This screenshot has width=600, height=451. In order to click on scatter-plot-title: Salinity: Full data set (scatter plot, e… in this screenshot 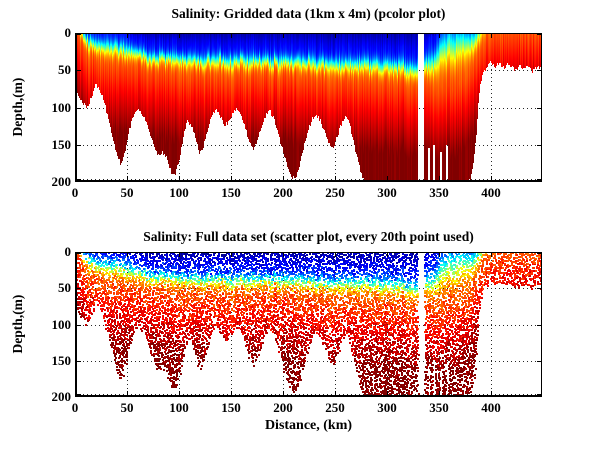, I will do `click(308, 236)`.